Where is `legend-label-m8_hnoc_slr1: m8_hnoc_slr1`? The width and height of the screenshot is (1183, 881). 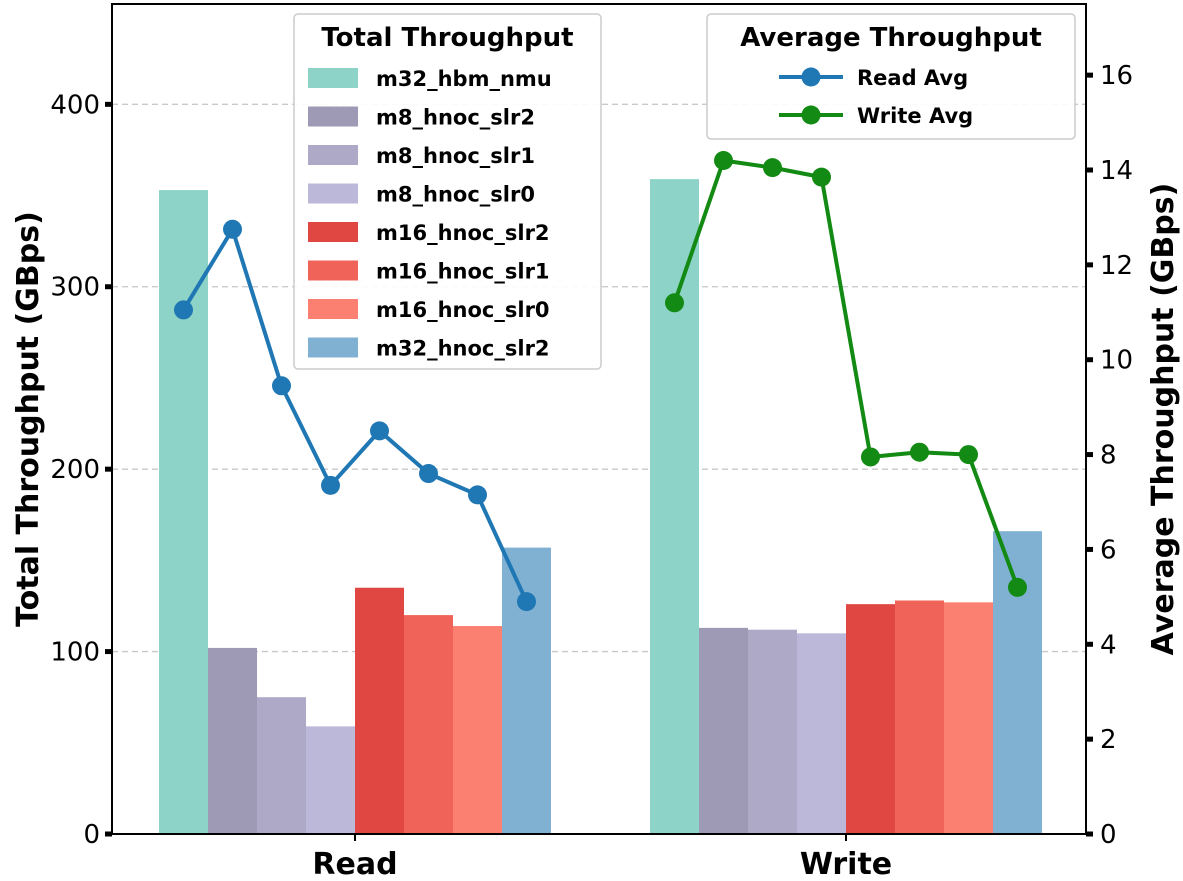
legend-label-m8_hnoc_slr1: m8_hnoc_slr1 is located at coordinates (455, 156).